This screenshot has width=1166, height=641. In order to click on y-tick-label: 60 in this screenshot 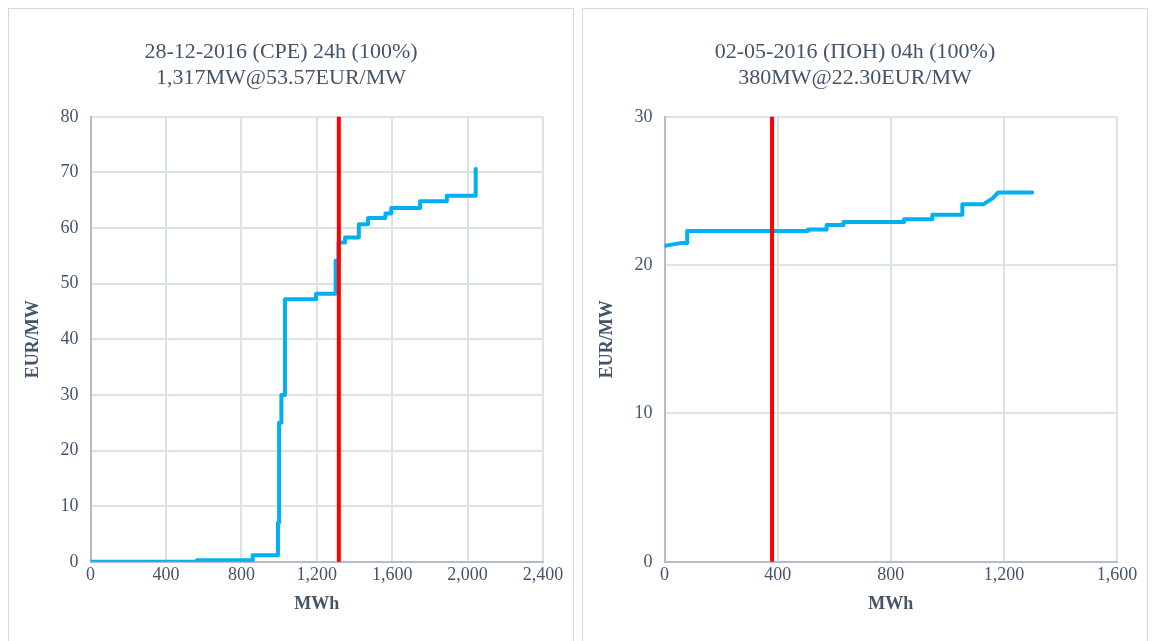, I will do `click(69, 226)`.